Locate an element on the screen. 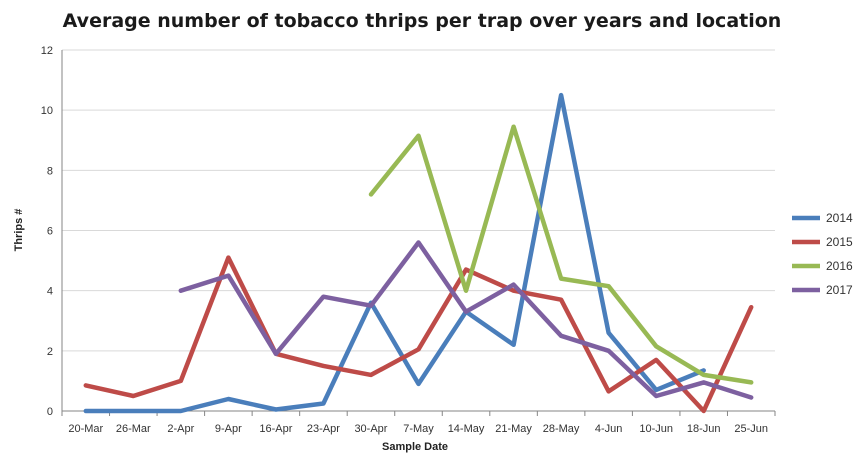 This screenshot has height=455, width=862. y-tick-label: 8 is located at coordinates (50, 171).